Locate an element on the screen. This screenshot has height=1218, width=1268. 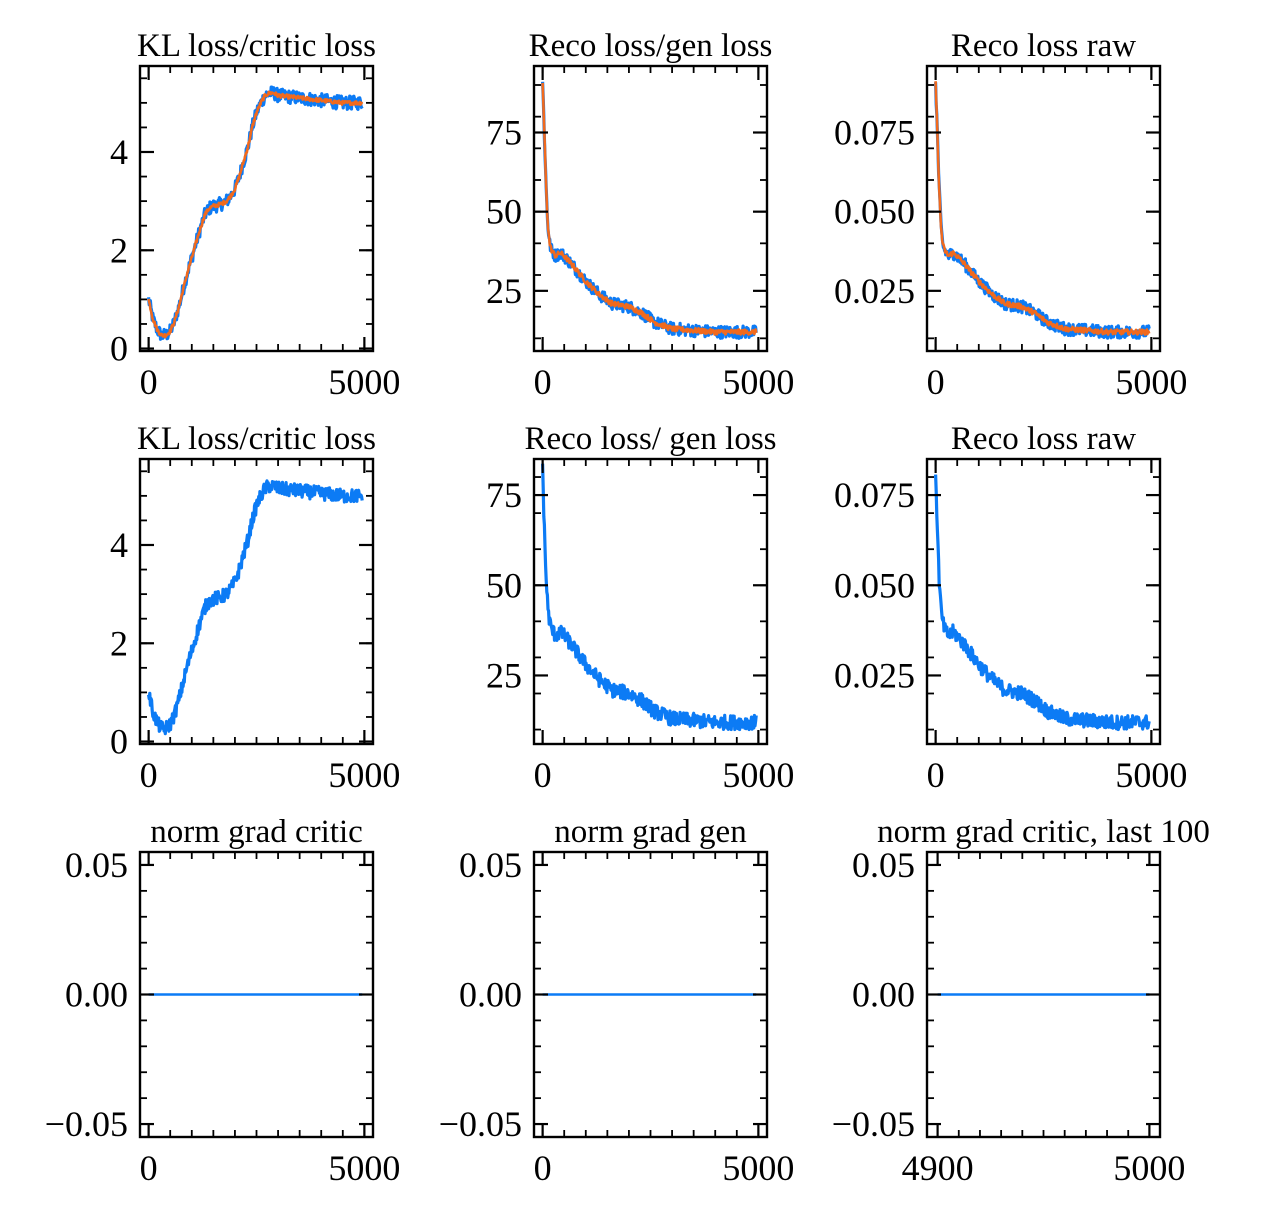
subplot-title: norm grad gen is located at coordinates (650, 832).